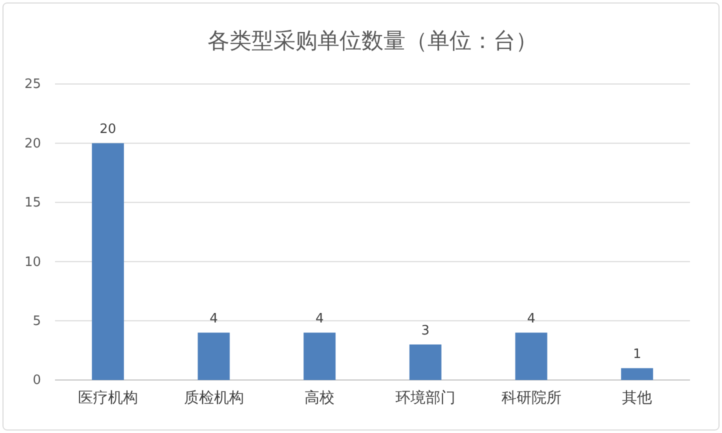  I want to click on x-tick-label: 医疗机构, so click(108, 397).